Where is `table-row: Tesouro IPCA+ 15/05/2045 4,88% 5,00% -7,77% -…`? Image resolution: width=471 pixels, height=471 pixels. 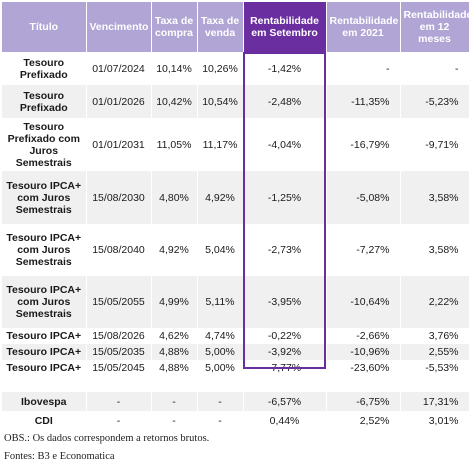
table-row: Tesouro IPCA+ 15/05/2045 4,88% 5,00% -7,77% -… is located at coordinates (236, 368).